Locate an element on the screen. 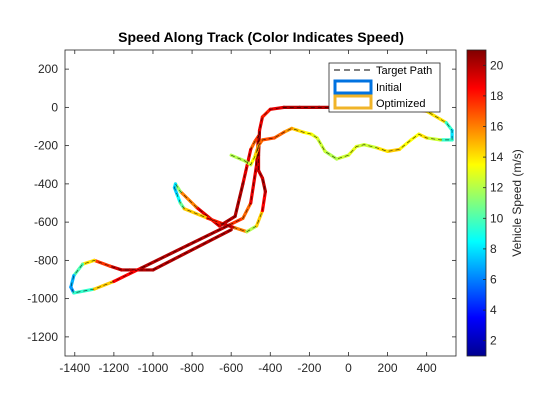 The width and height of the screenshot is (560, 420). colorbar is located at coordinates (476, 203).